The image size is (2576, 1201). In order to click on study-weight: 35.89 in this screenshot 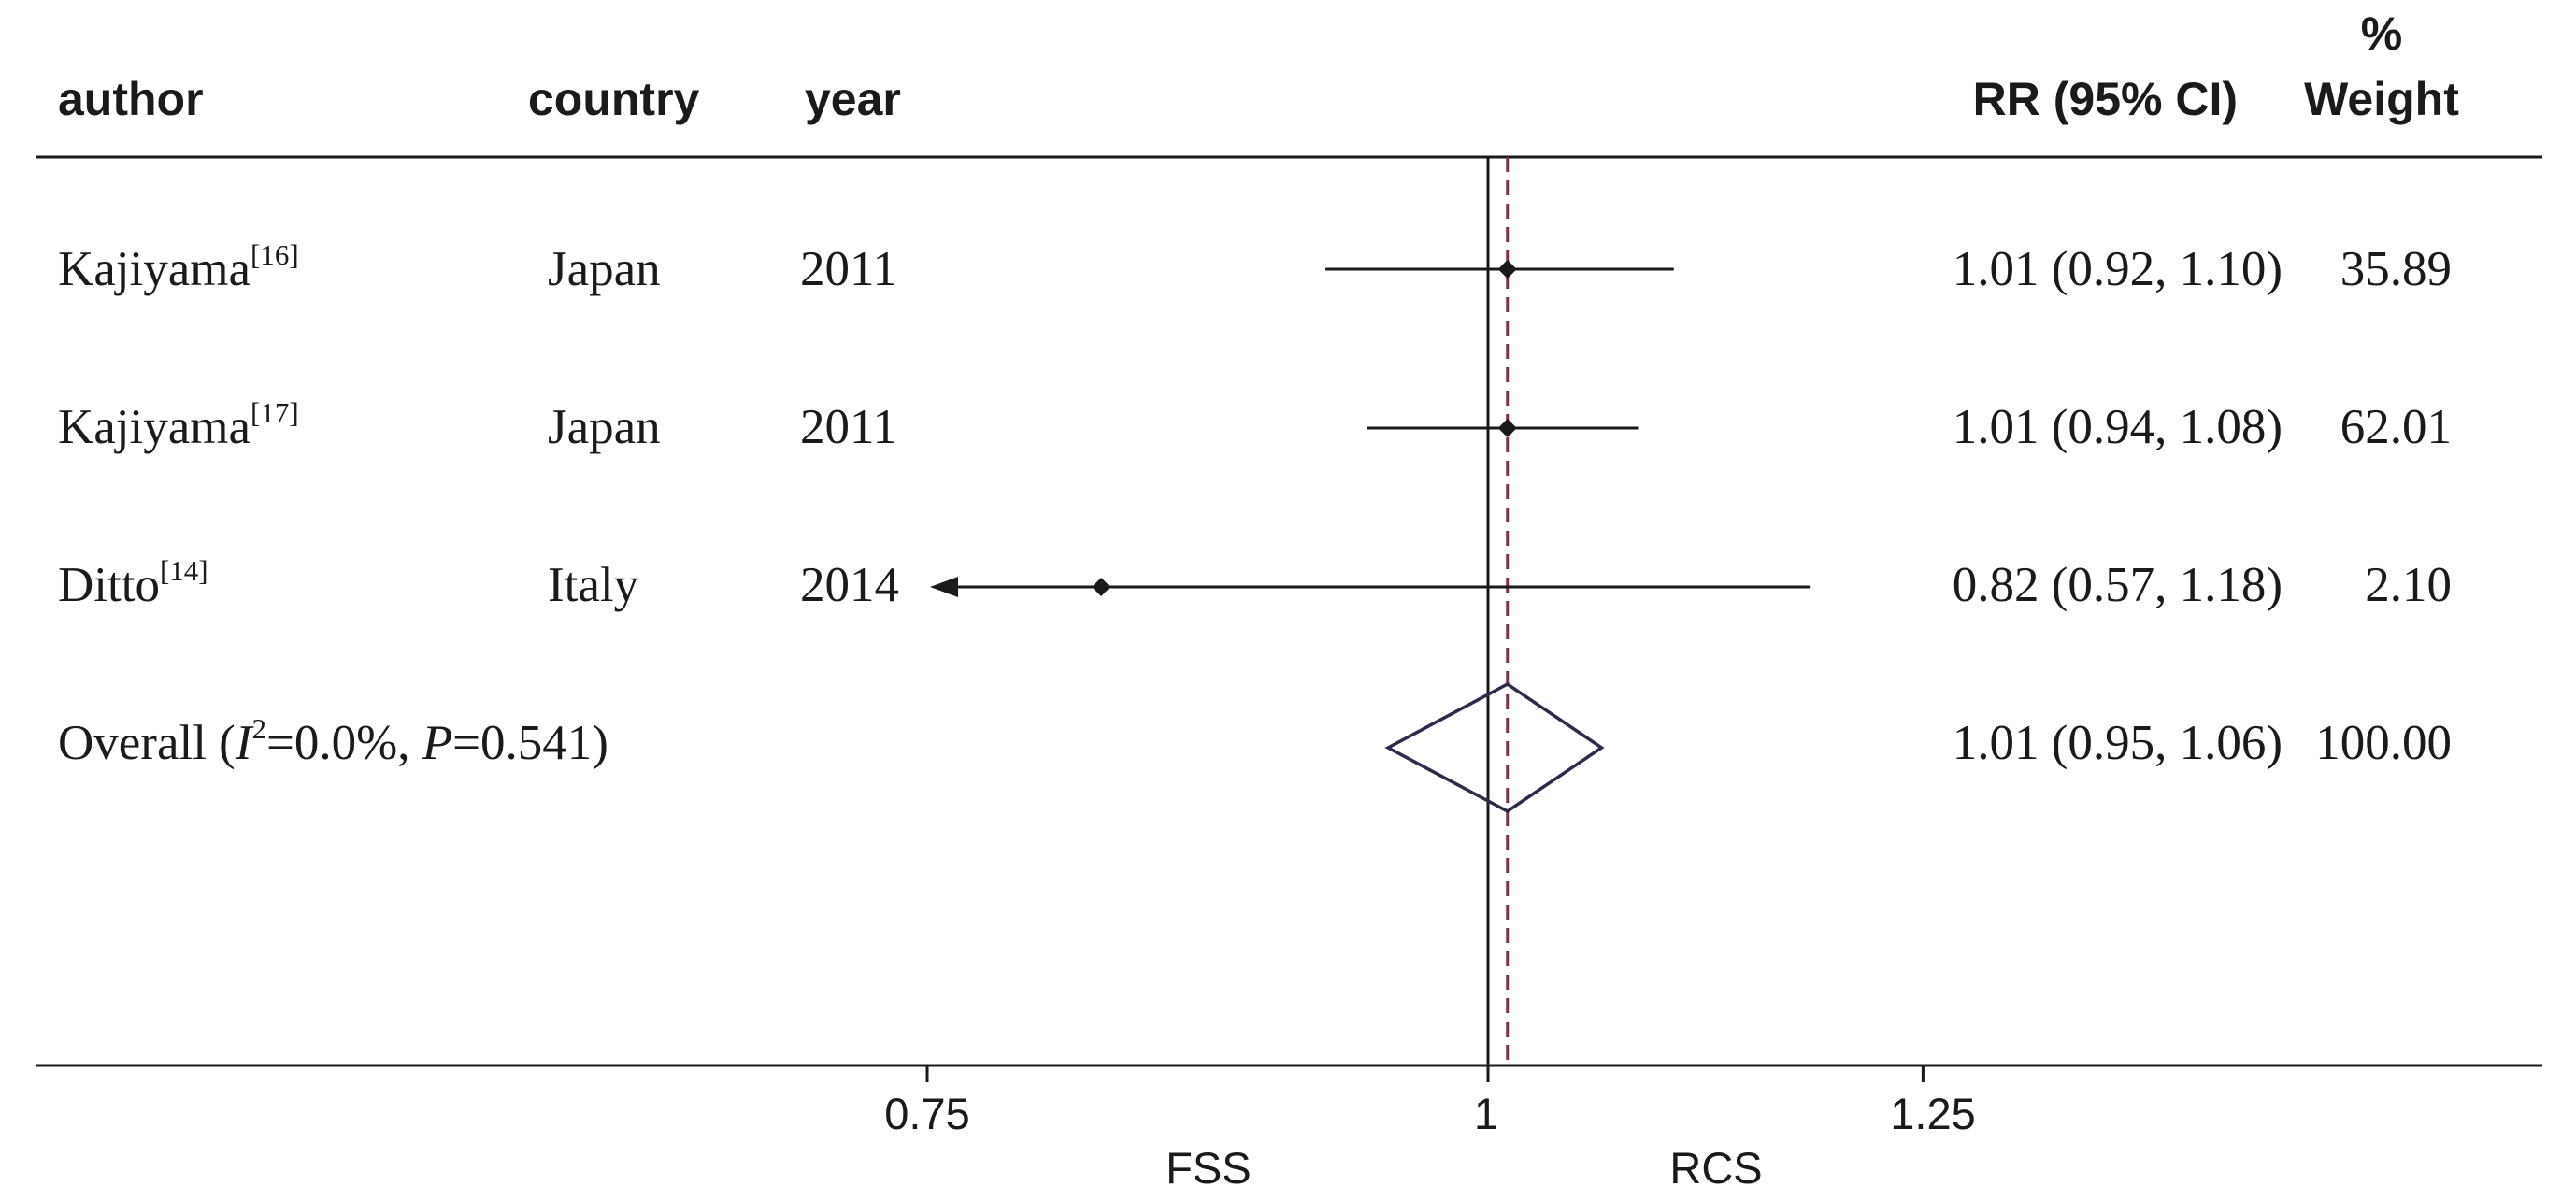, I will do `click(2396, 269)`.